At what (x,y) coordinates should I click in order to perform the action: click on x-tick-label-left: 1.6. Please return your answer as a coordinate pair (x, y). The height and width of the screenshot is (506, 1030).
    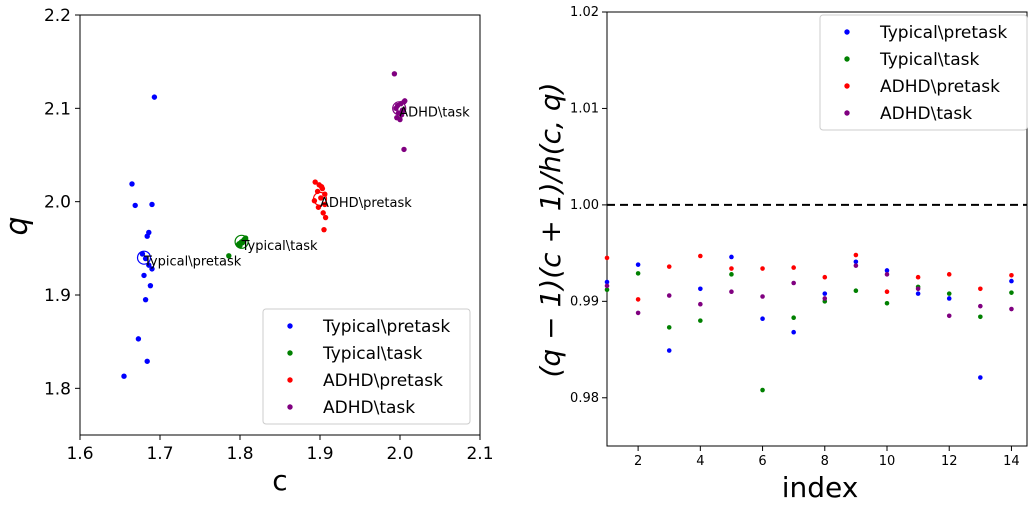
    Looking at the image, I should click on (79, 454).